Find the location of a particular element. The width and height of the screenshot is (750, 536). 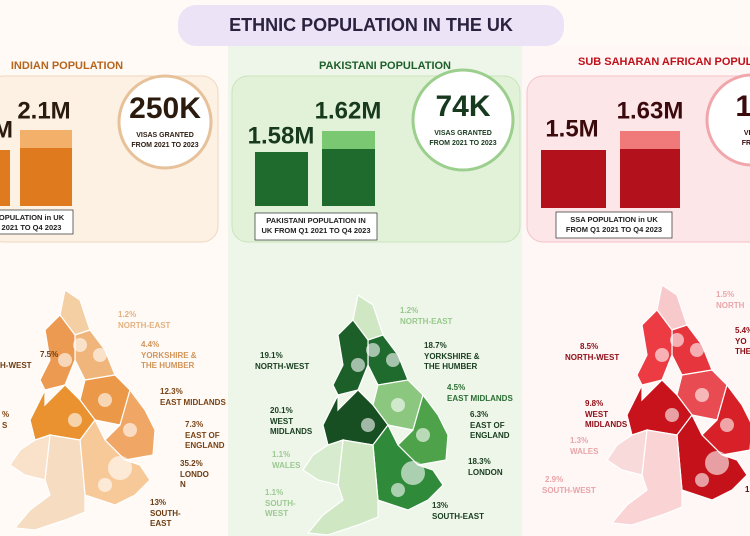

region-percent: 7.5% is located at coordinates (49, 354).